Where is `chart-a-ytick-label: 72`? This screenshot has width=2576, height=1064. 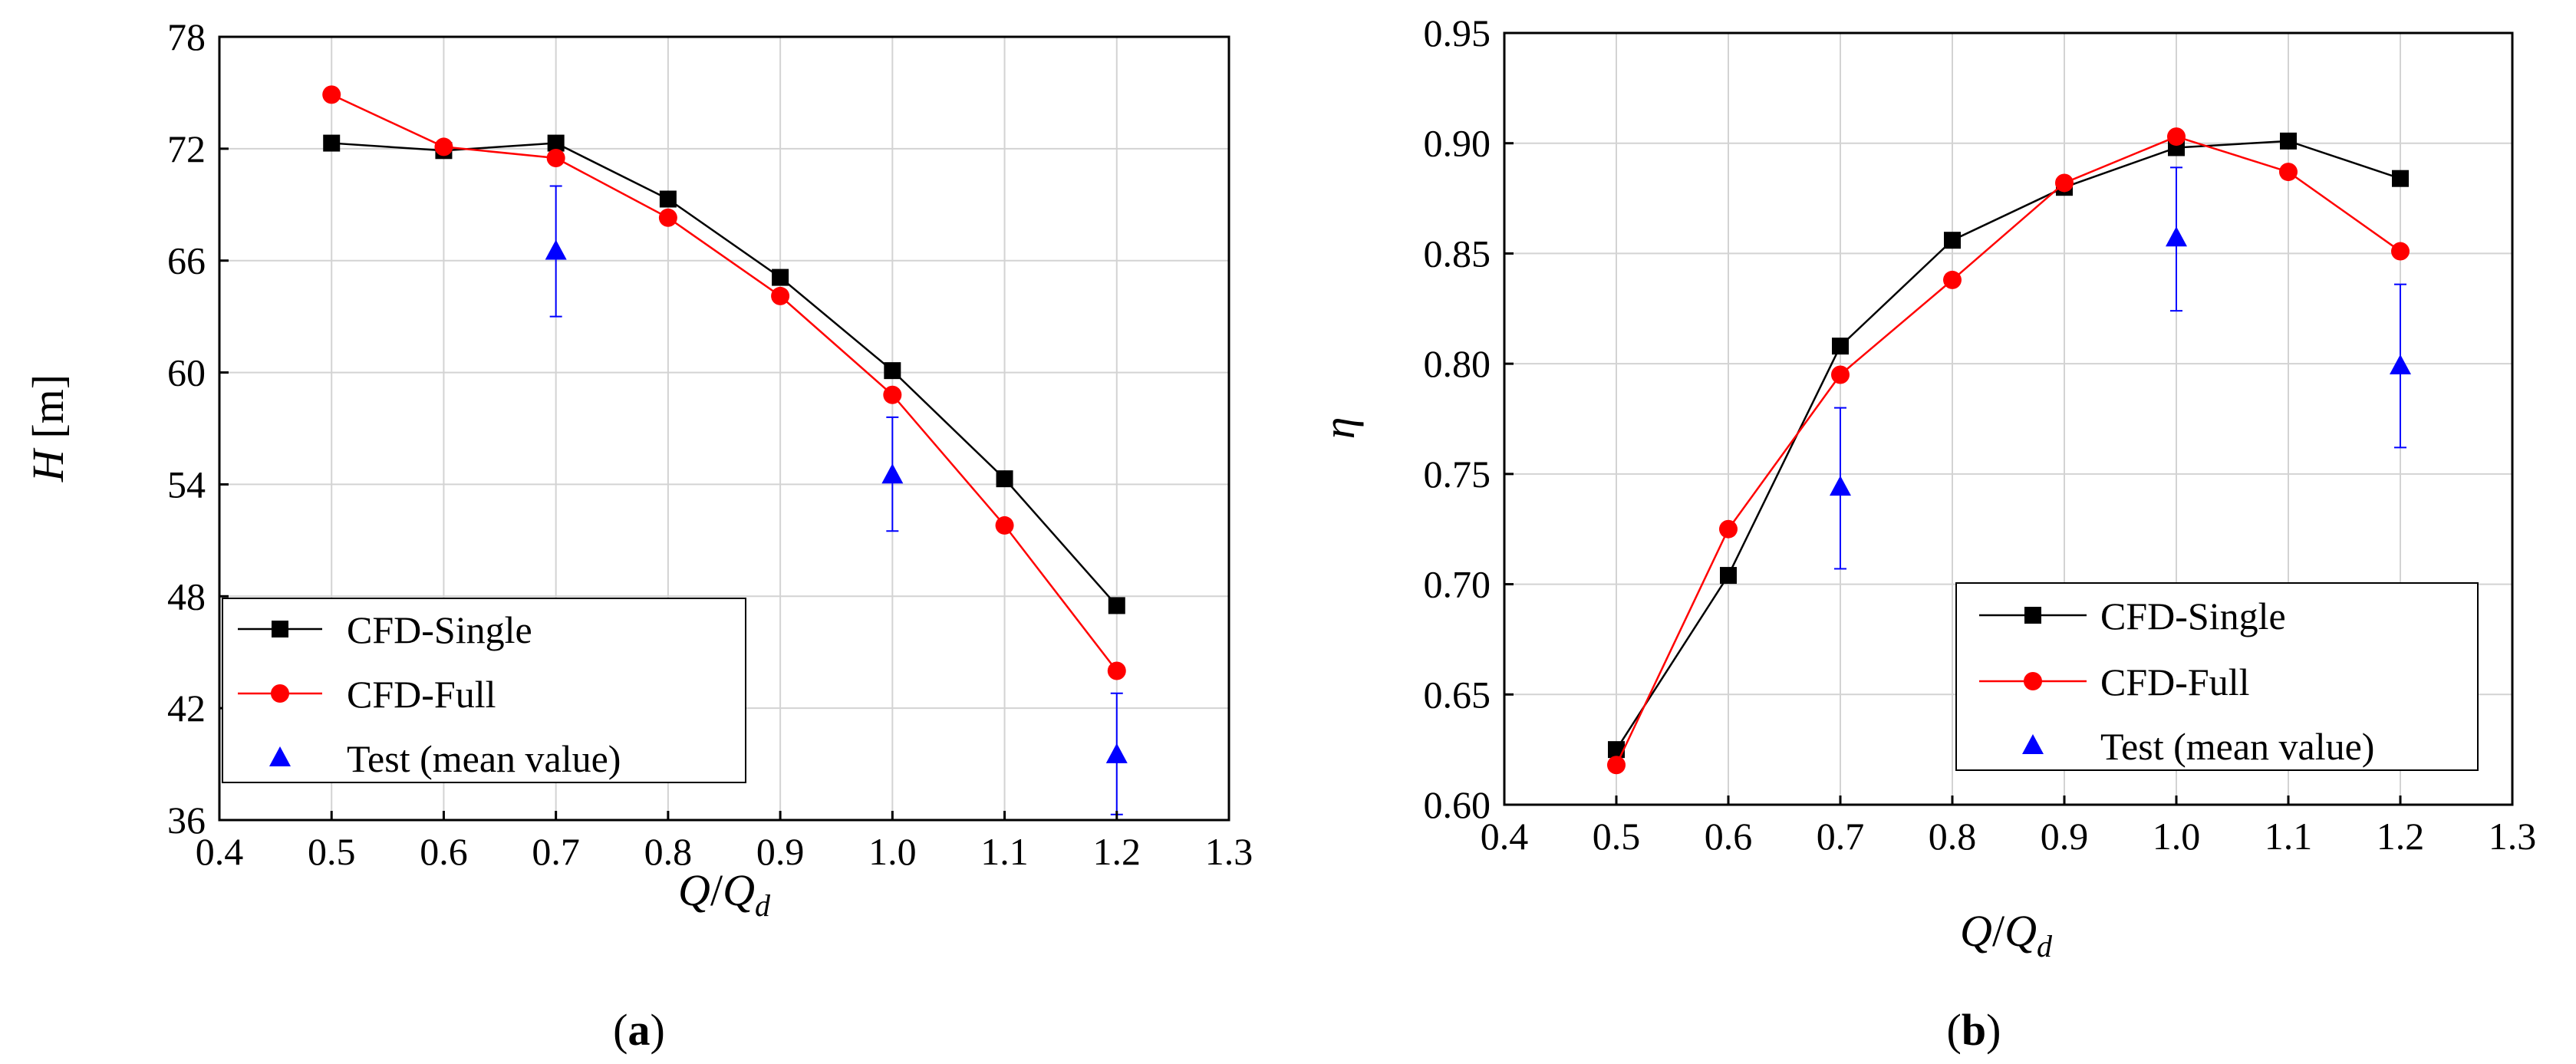
chart-a-ytick-label: 72 is located at coordinates (186, 148).